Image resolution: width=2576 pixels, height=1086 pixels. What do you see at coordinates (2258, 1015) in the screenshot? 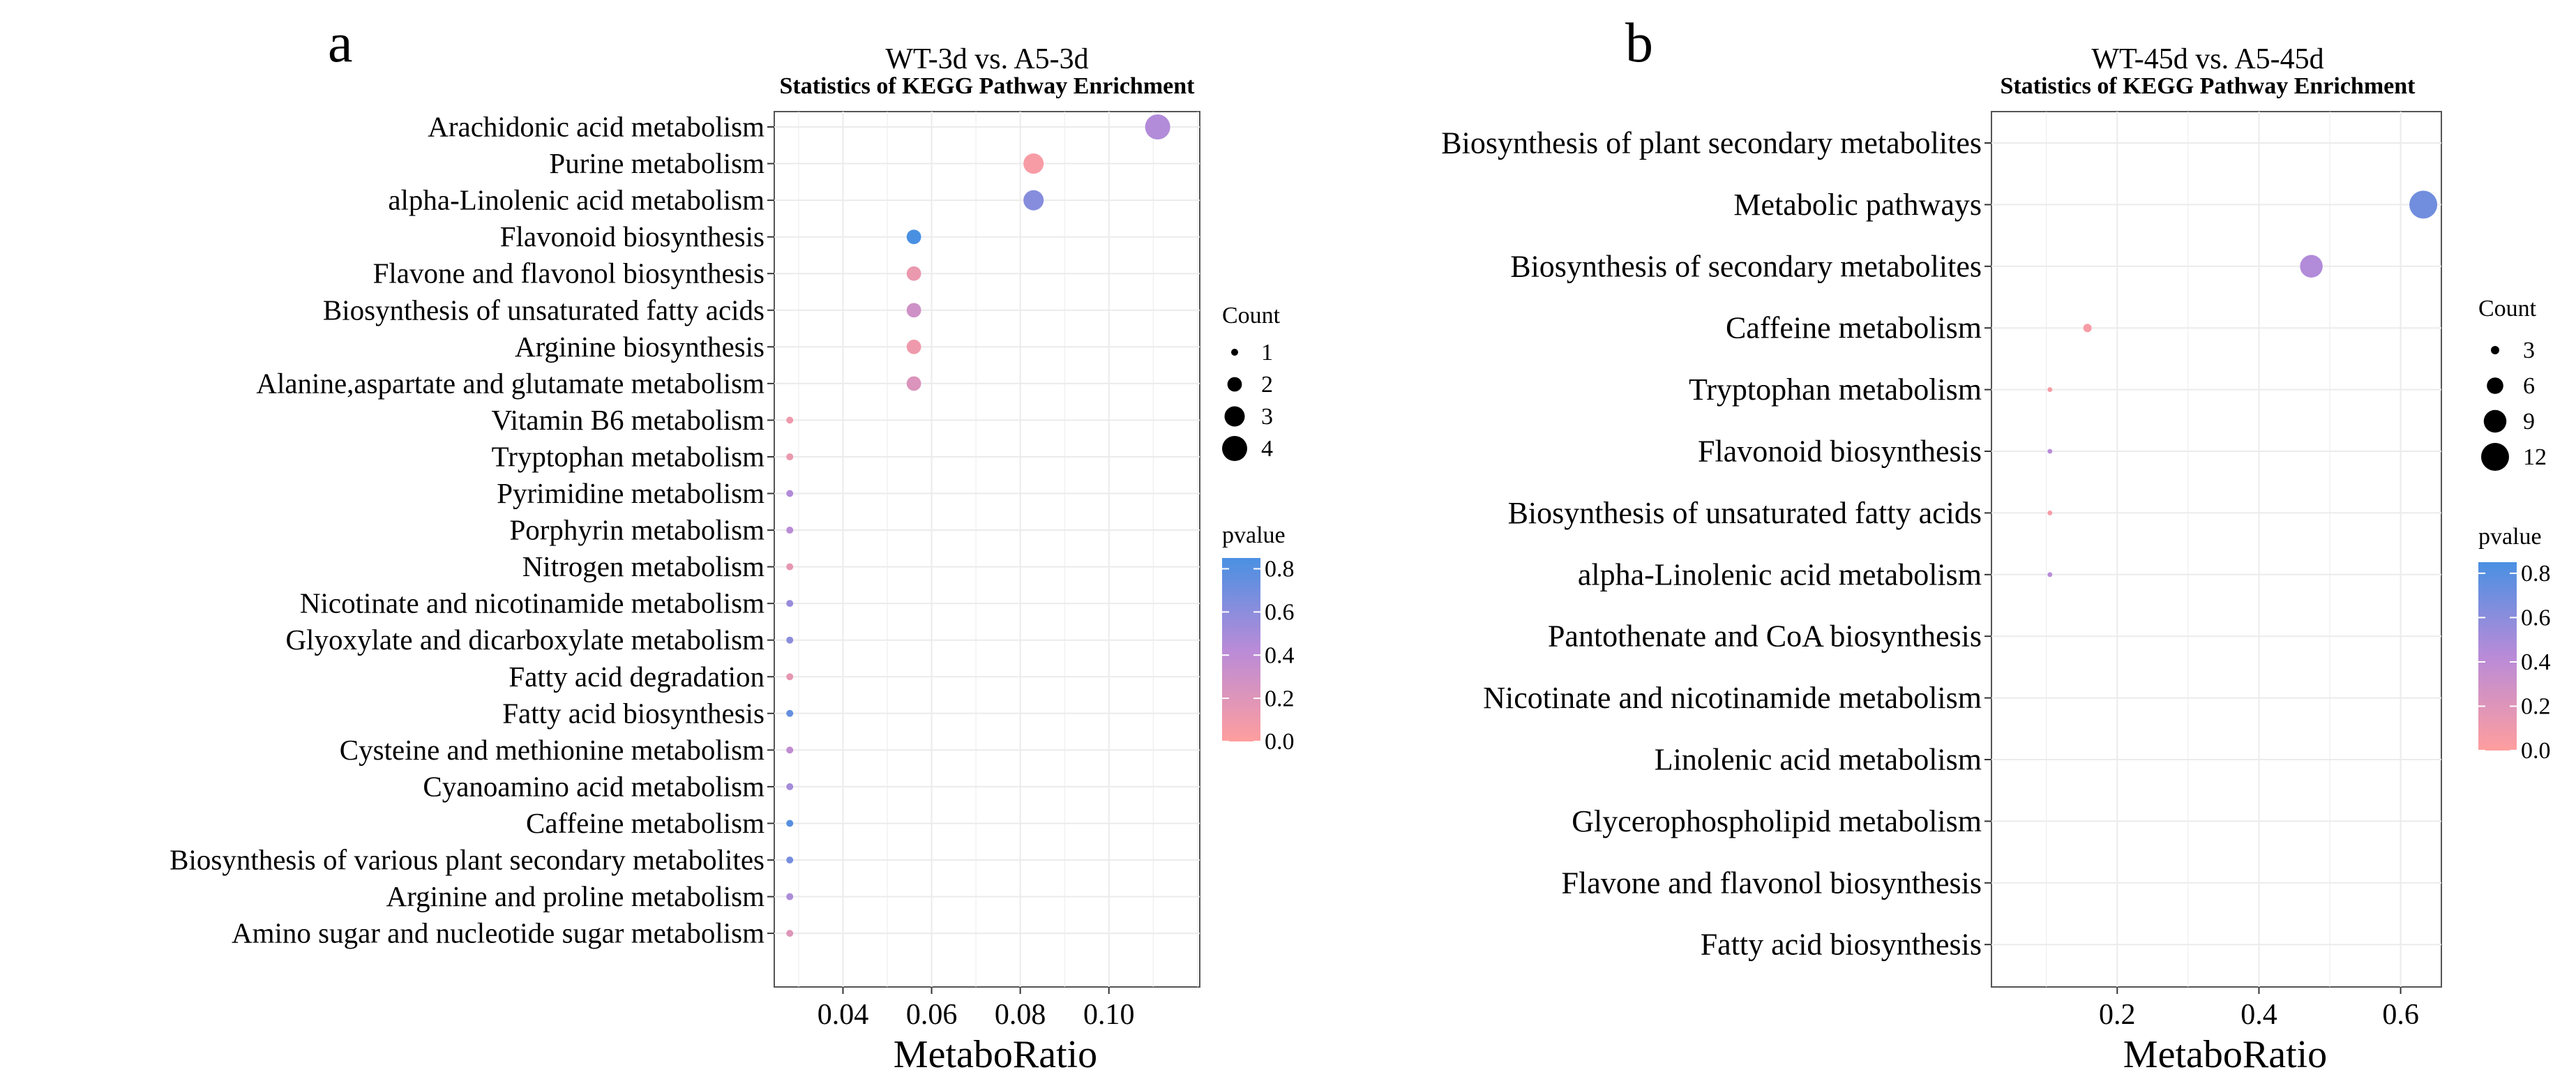
I see `x-tick-label: 0.4` at bounding box center [2258, 1015].